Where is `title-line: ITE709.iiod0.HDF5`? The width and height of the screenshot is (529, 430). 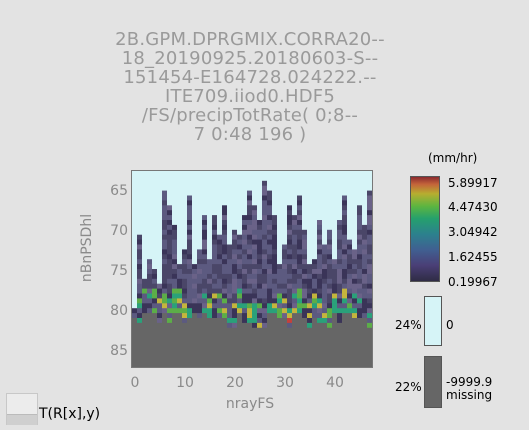
title-line: ITE709.iiod0.HDF5 is located at coordinates (250, 96).